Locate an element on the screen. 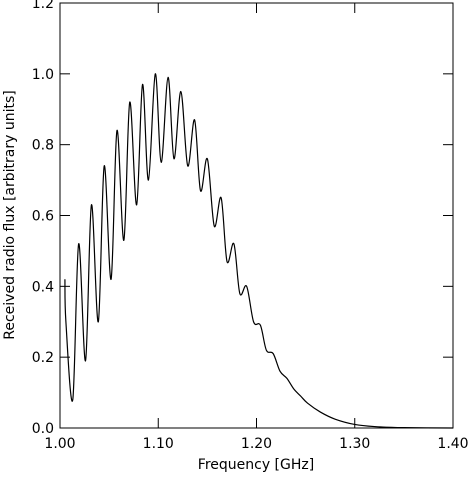 Image resolution: width=469 pixels, height=477 pixels. y-tick-label: 0.6 is located at coordinates (43, 217).